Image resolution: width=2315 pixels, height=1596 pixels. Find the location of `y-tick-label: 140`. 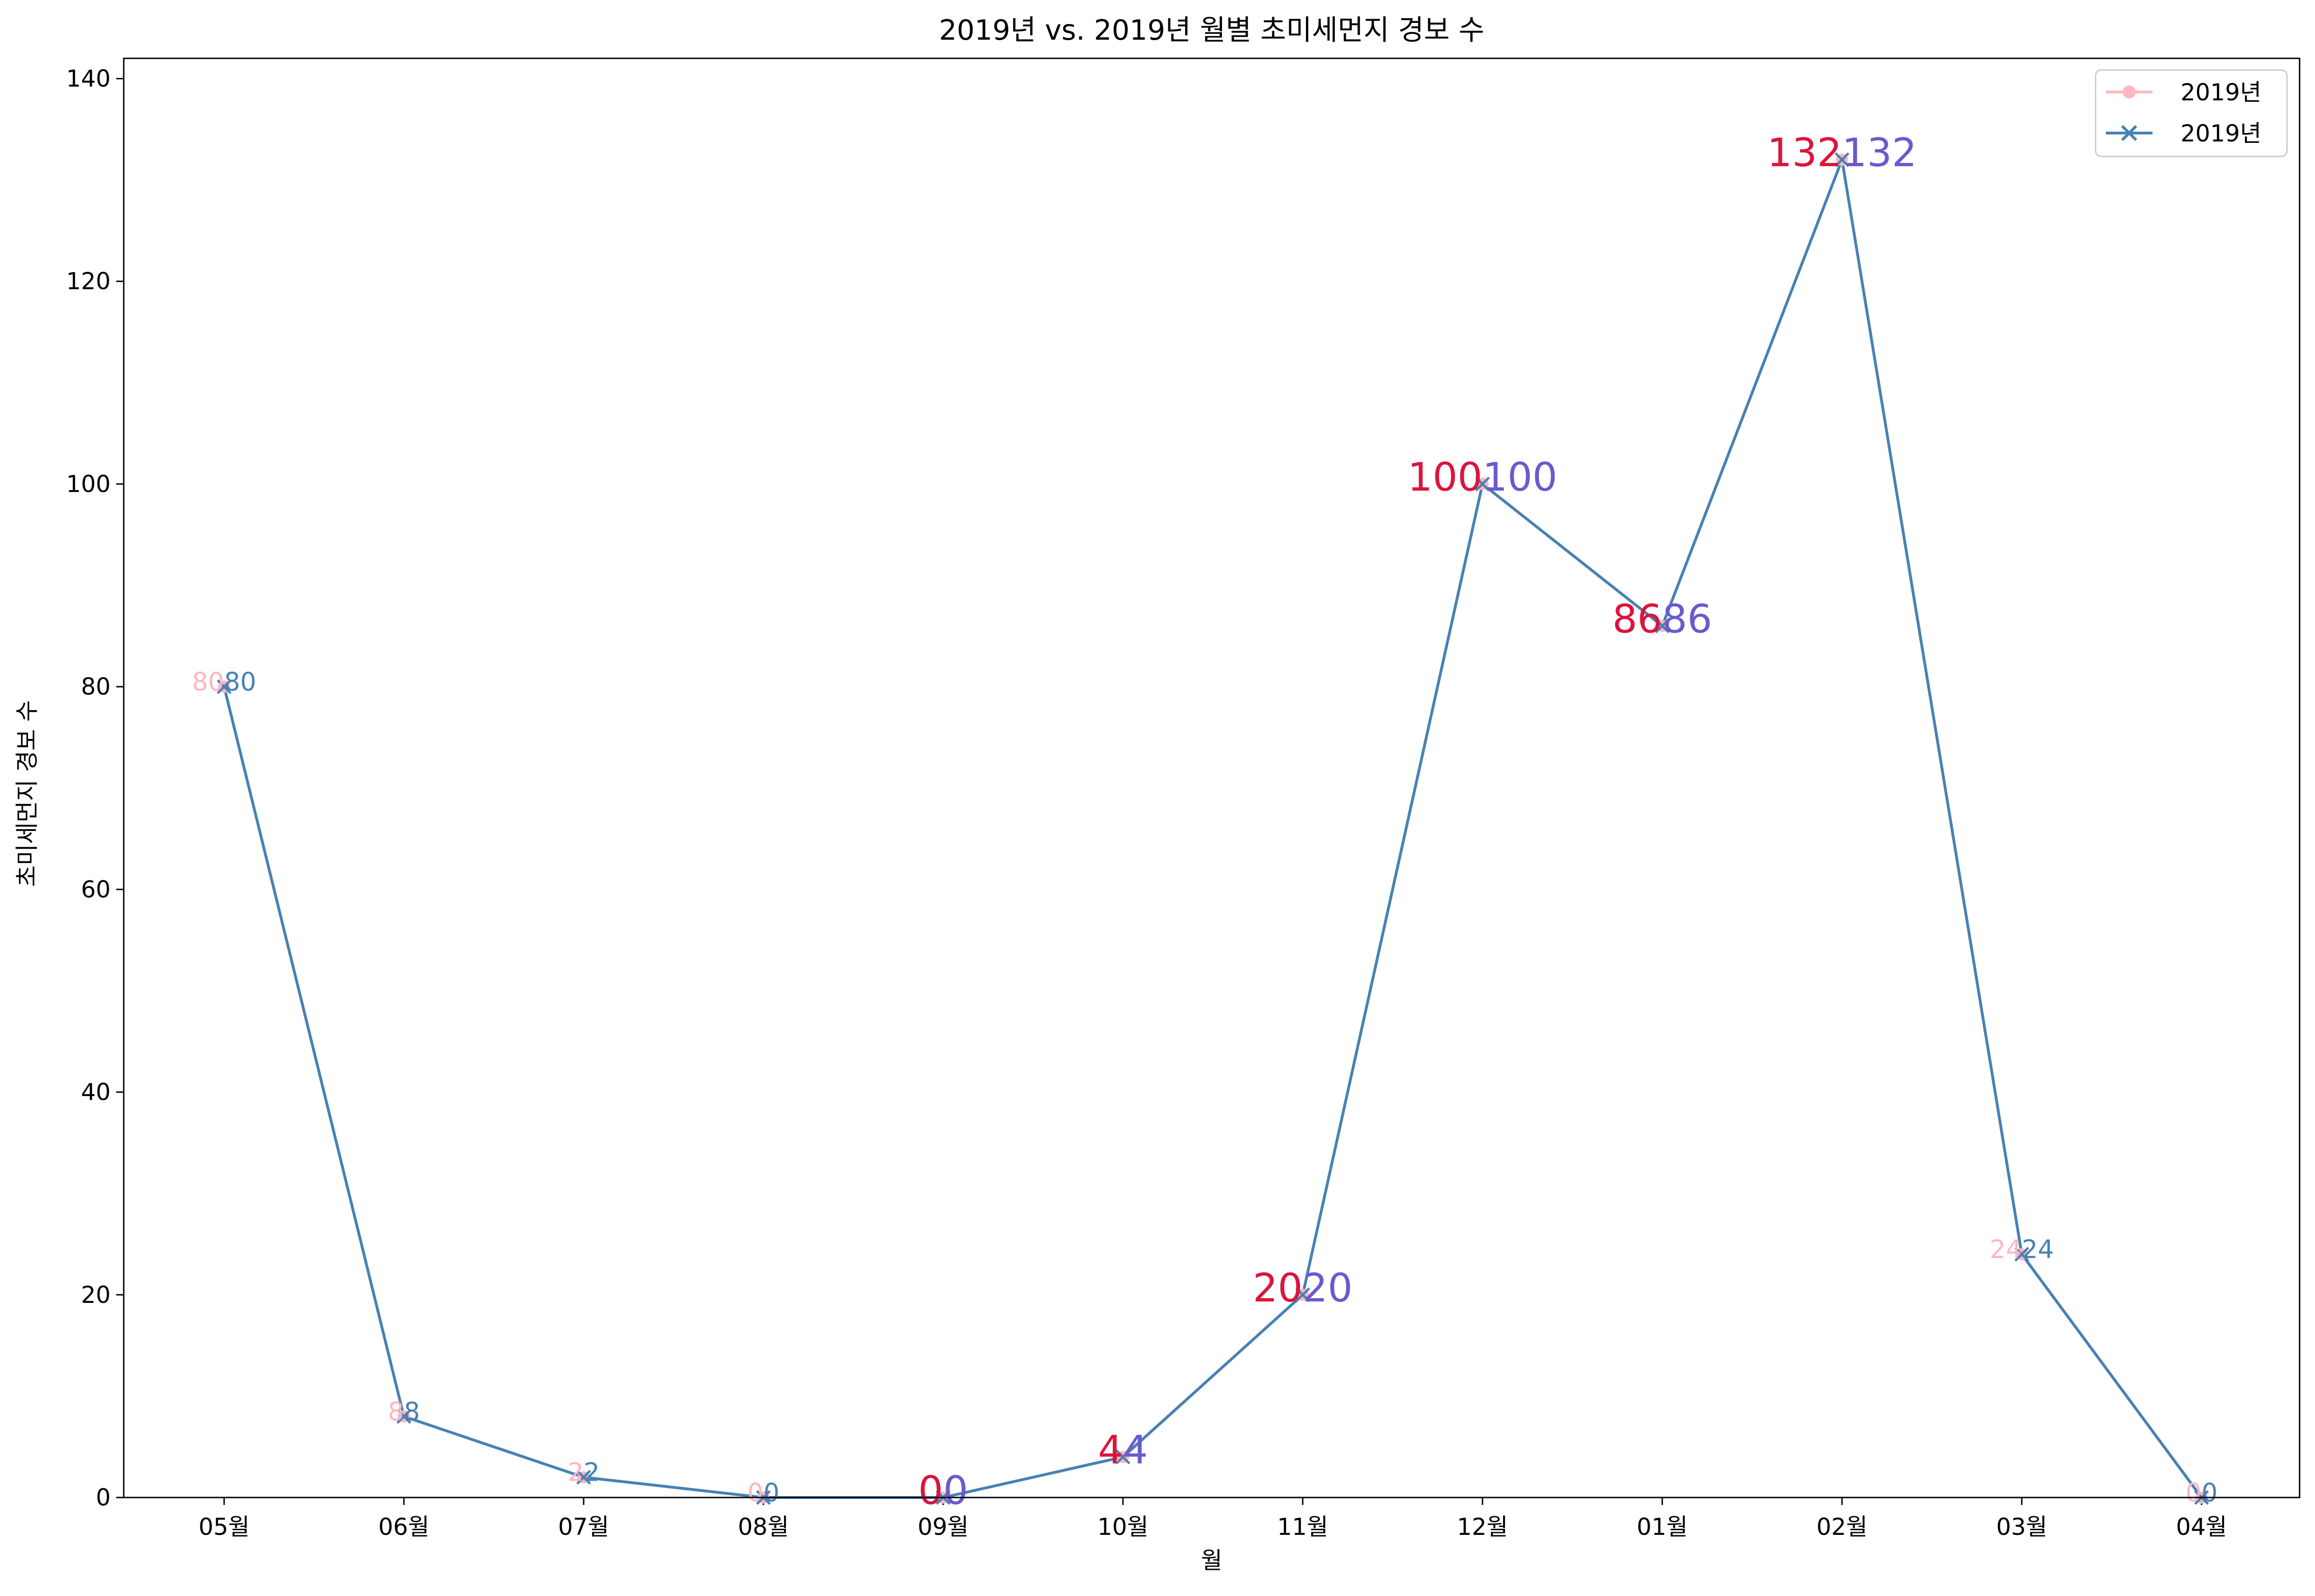

y-tick-label: 140 is located at coordinates (88, 78).